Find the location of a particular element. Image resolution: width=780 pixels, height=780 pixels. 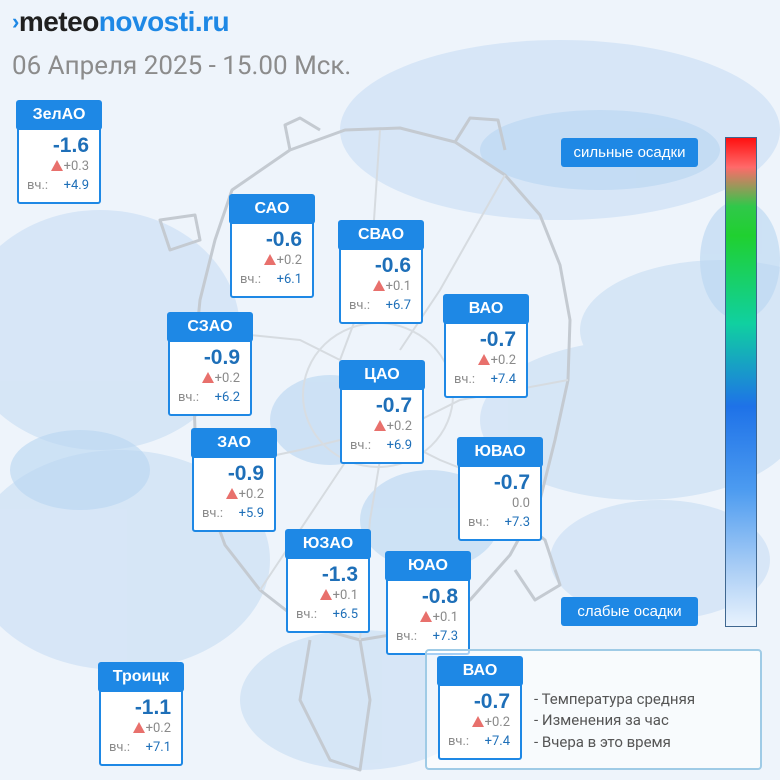

hour-change: +0.3 is located at coordinates (69, 166).